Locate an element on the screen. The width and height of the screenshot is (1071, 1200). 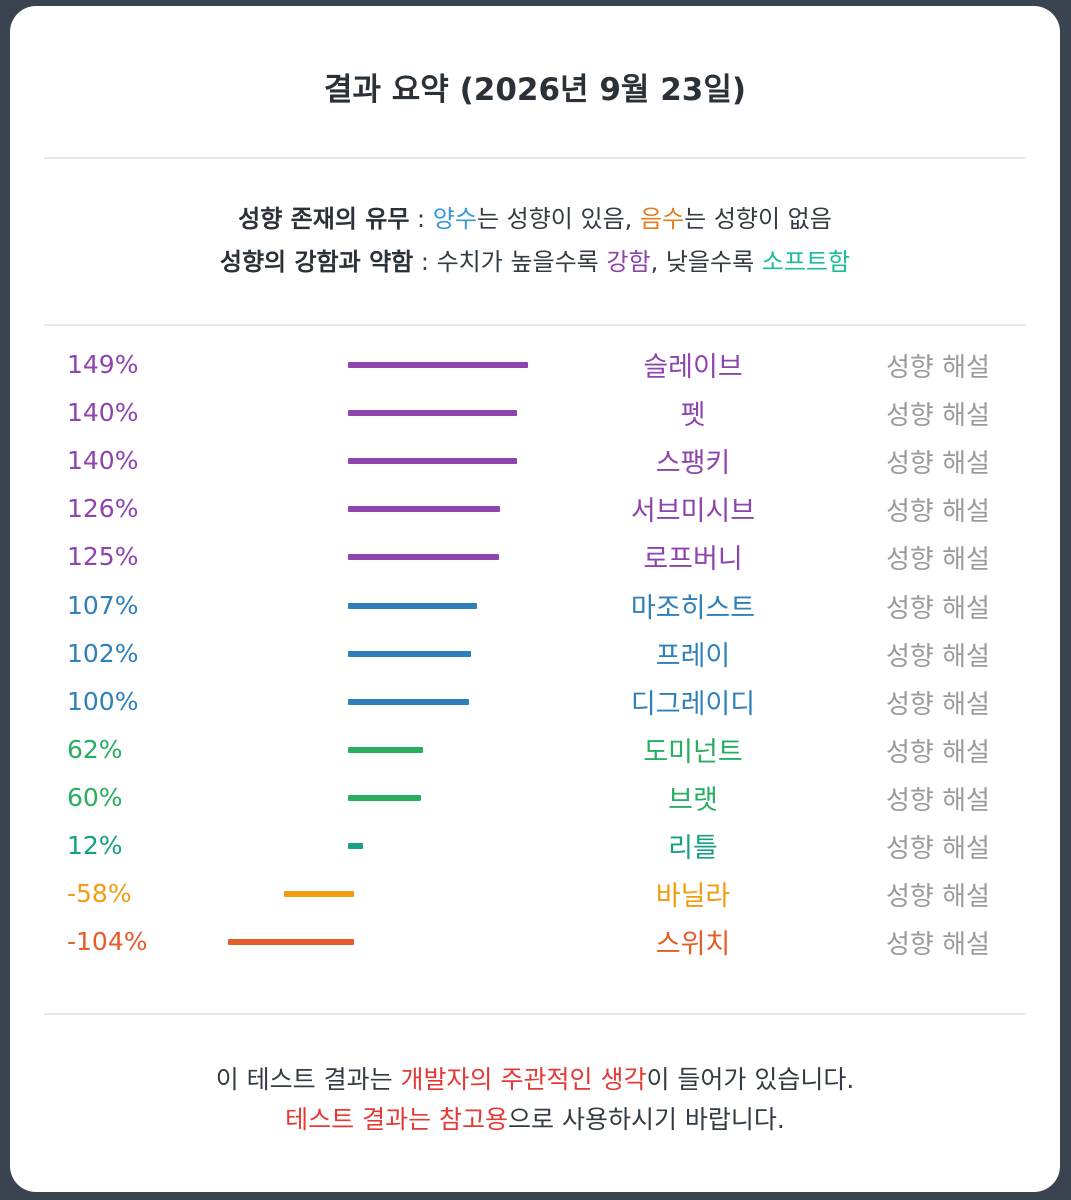
legend-presence: 성향 존재의 유무 : 양수는 성향이 있음, 음수는 성향이 없음 is located at coordinates (535, 216).